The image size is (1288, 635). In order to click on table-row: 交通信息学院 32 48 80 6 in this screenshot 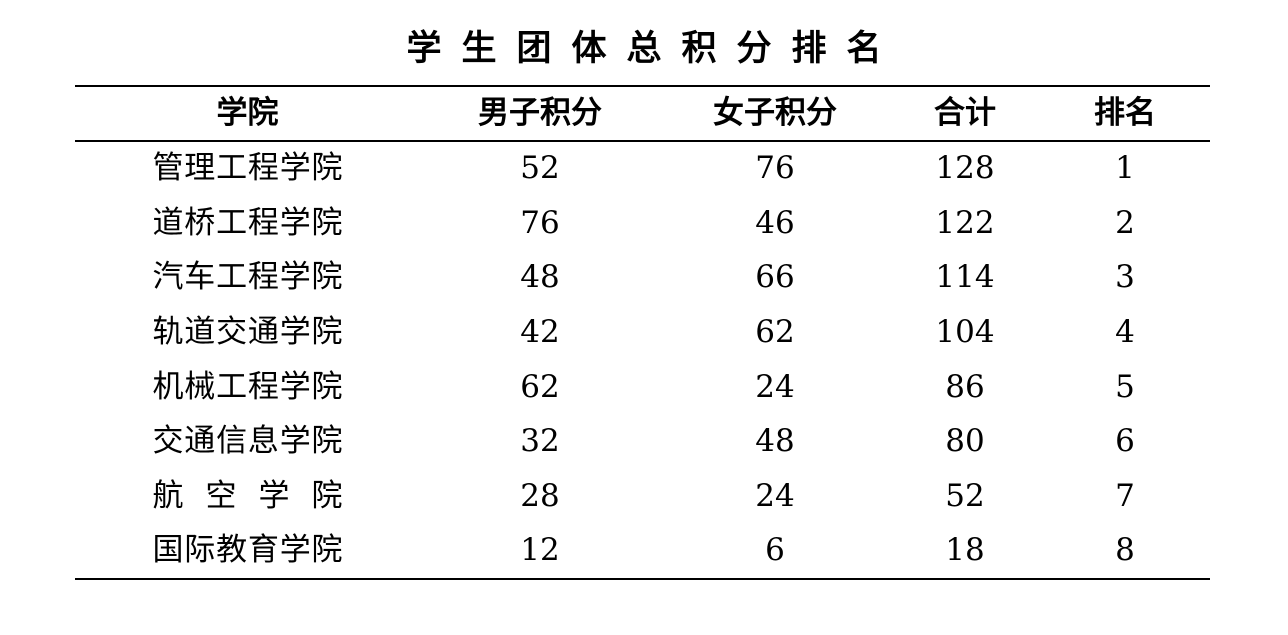, I will do `click(642, 441)`.